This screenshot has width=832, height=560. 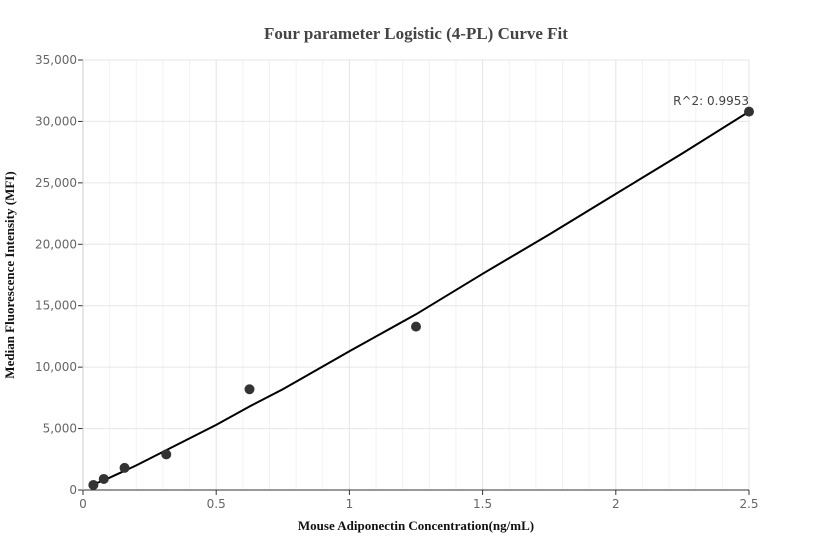 I want to click on x-tick-label: 0, so click(x=83, y=504).